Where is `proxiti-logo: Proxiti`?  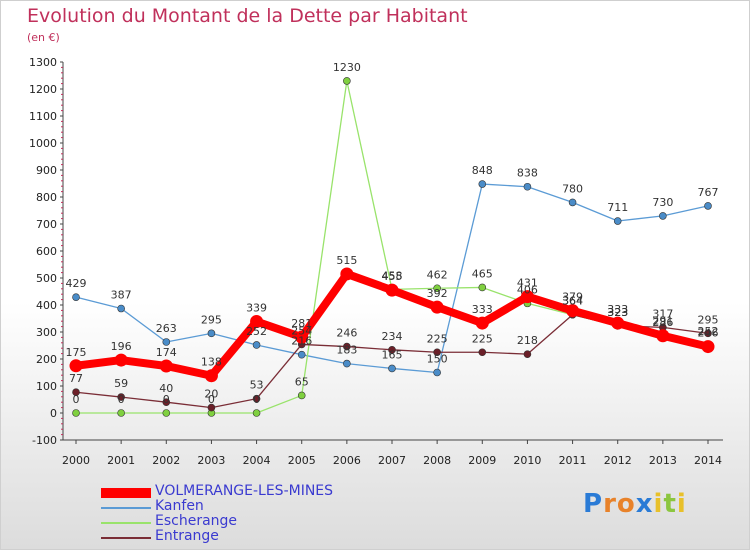
proxiti-logo: Proxiti is located at coordinates (635, 504).